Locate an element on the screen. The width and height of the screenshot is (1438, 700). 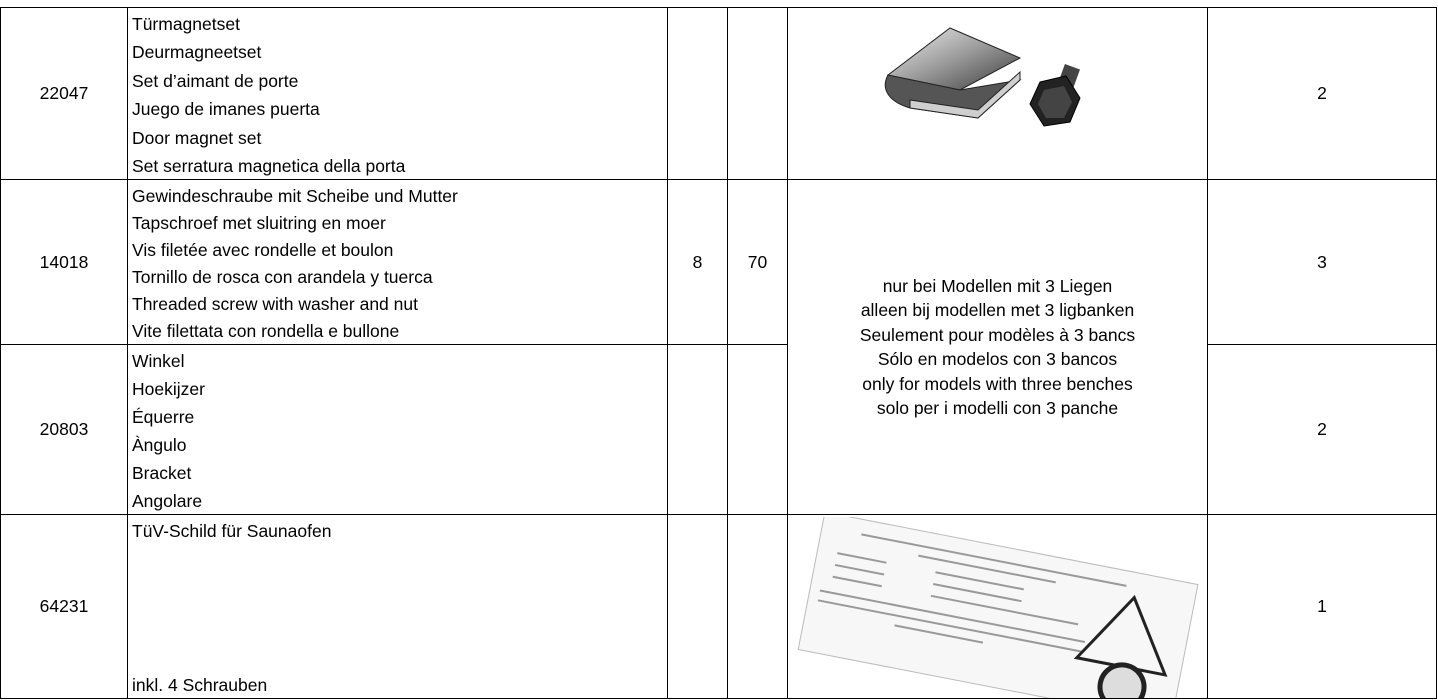
description-line: Bracket is located at coordinates (162, 473).